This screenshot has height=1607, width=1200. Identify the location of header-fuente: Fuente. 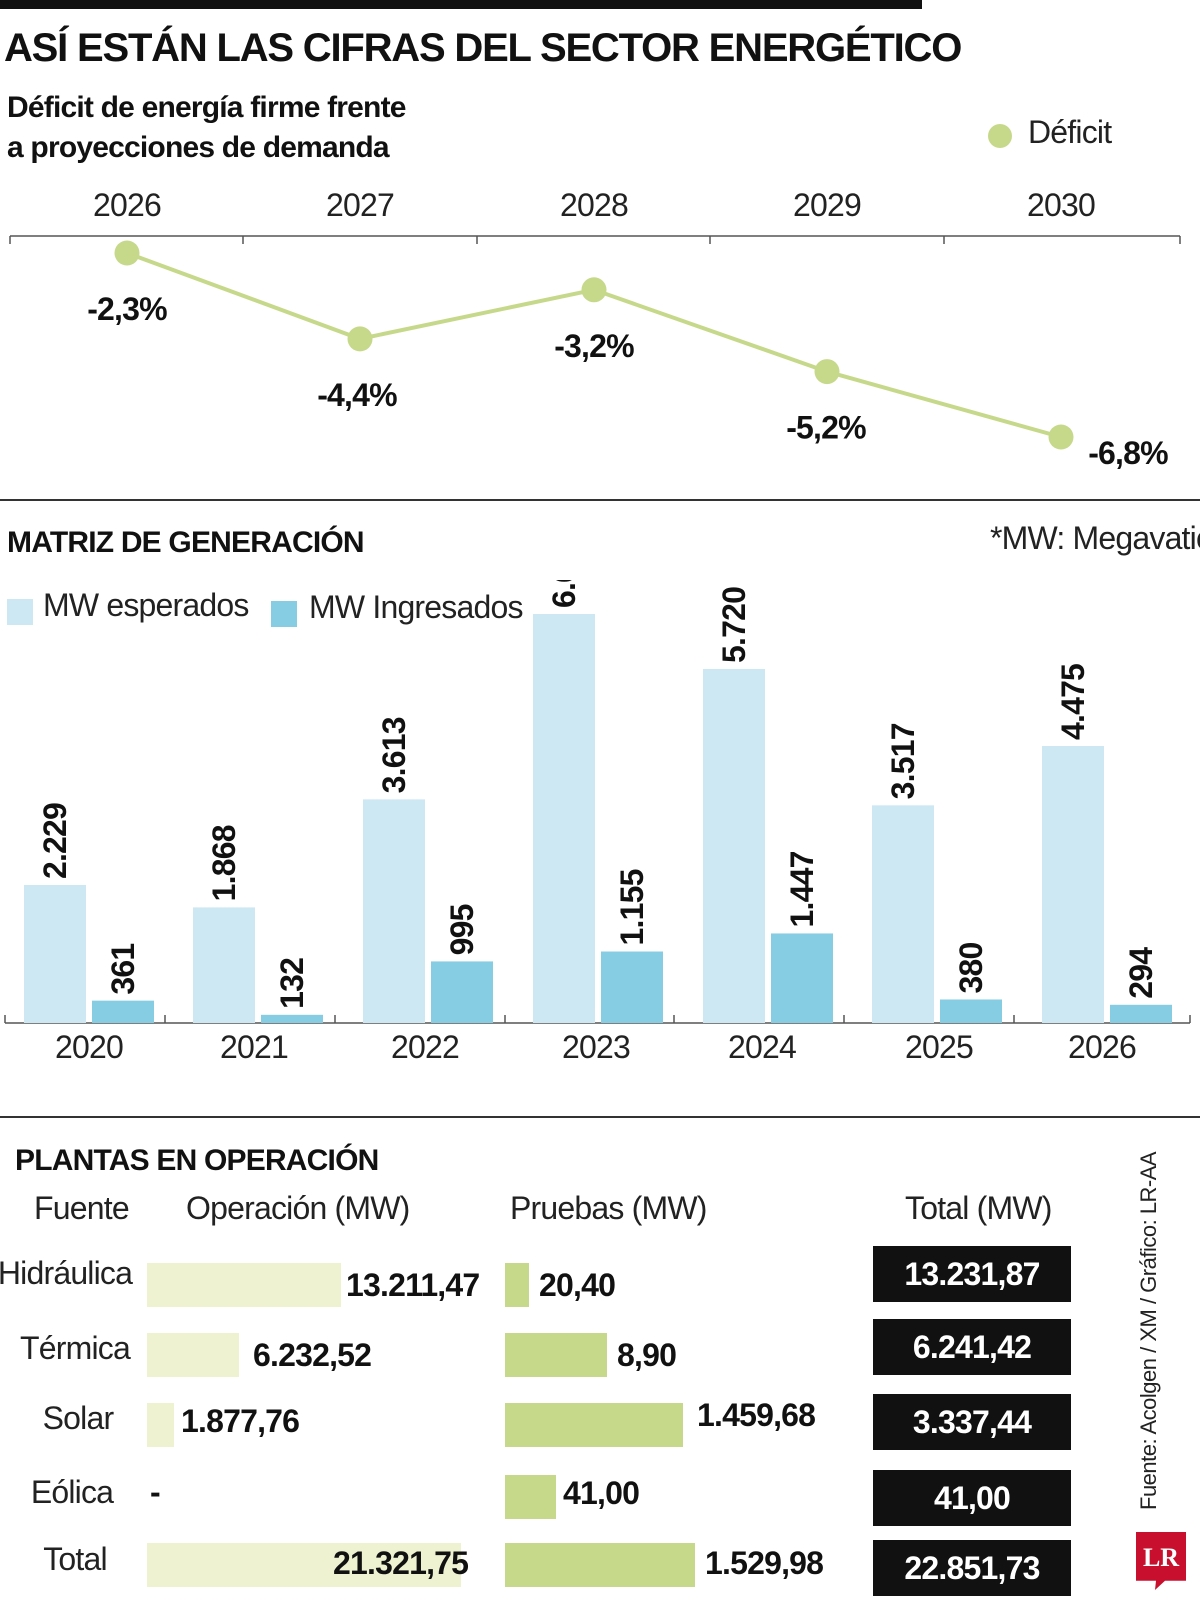
(82, 1208).